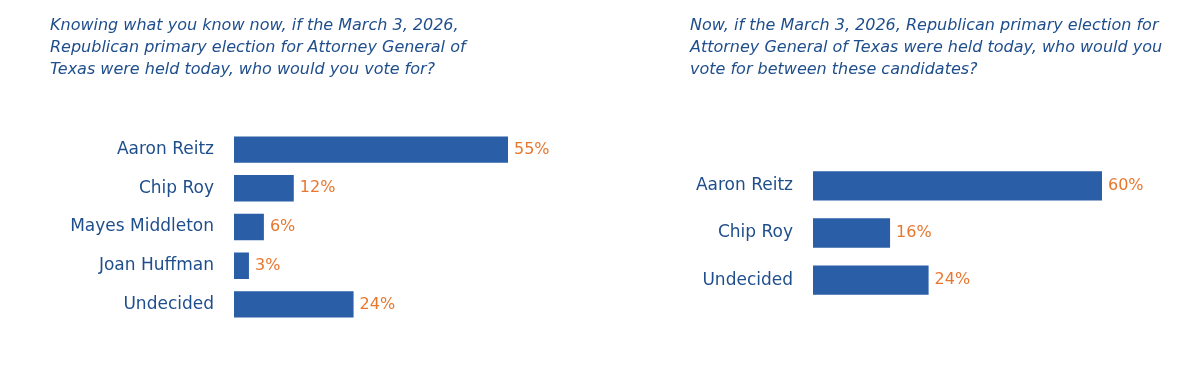  Describe the element at coordinates (1126, 184) in the screenshot. I see `data-label: 60%` at that location.